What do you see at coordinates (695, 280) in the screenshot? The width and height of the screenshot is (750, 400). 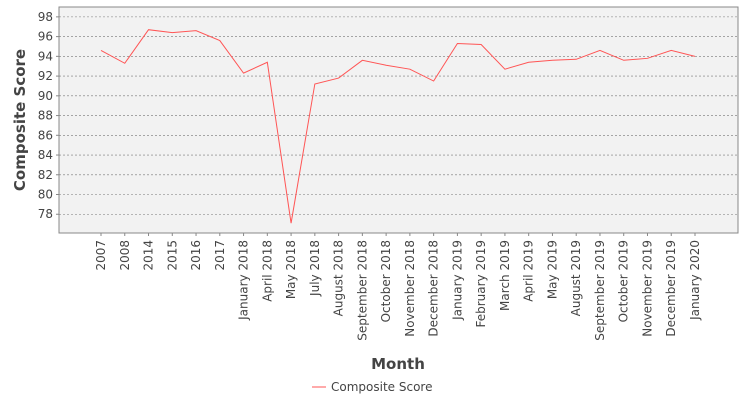 I see `x-tick-label: January 2020` at bounding box center [695, 280].